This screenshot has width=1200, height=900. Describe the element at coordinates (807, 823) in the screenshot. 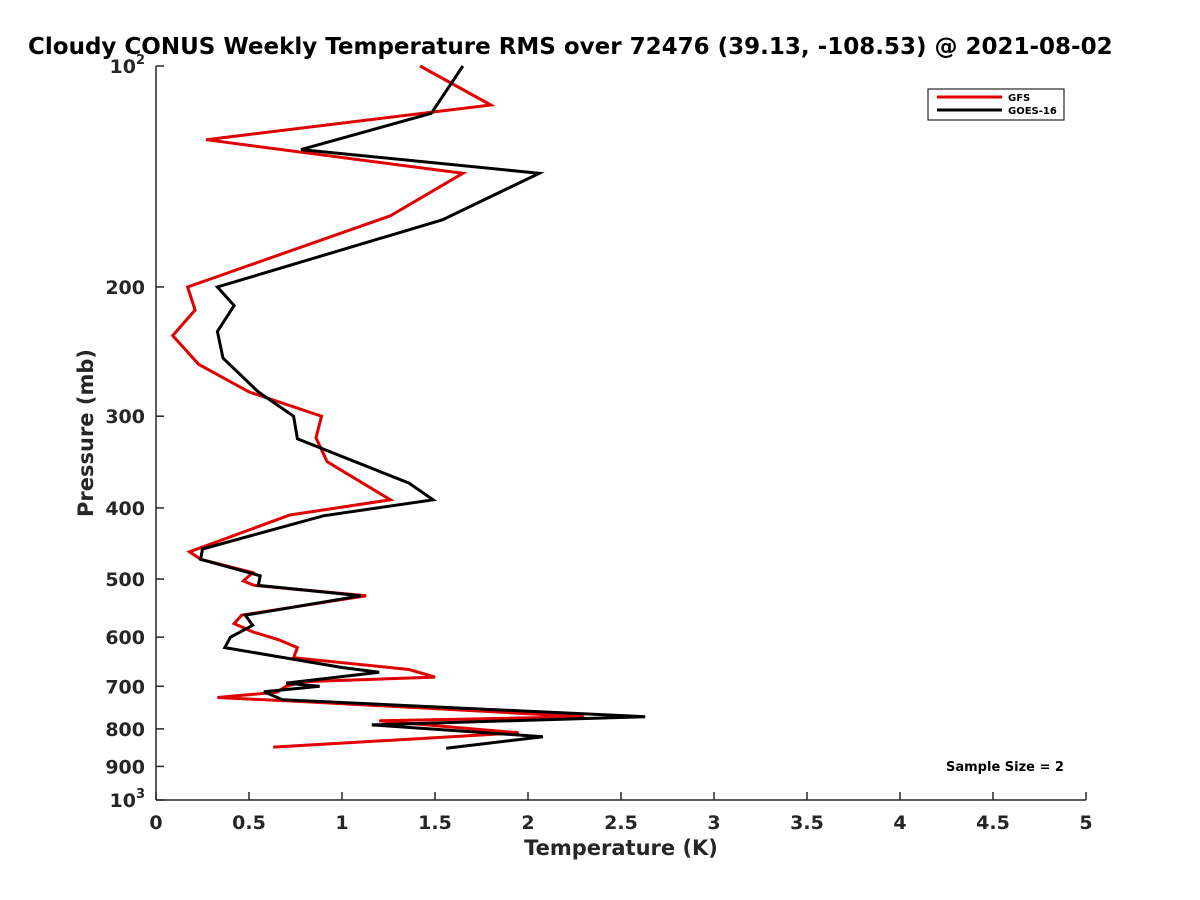

I see `x-tick-label: 3.5` at that location.